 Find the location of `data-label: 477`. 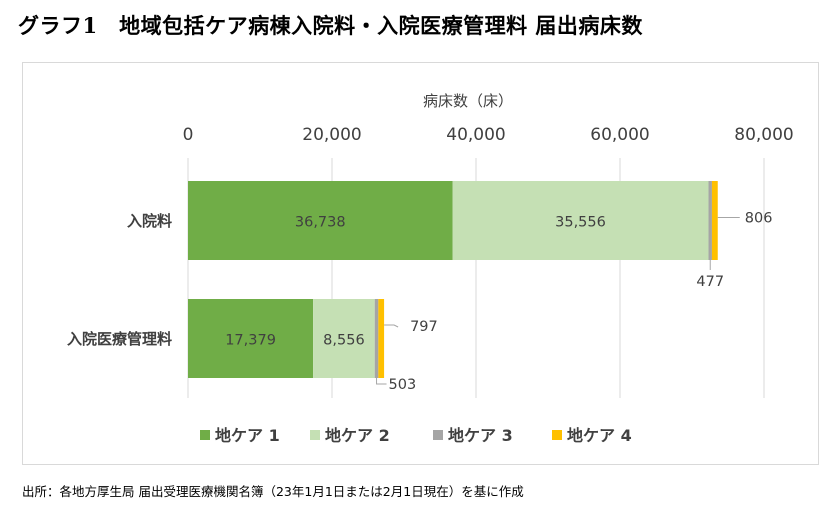

data-label: 477 is located at coordinates (710, 282).